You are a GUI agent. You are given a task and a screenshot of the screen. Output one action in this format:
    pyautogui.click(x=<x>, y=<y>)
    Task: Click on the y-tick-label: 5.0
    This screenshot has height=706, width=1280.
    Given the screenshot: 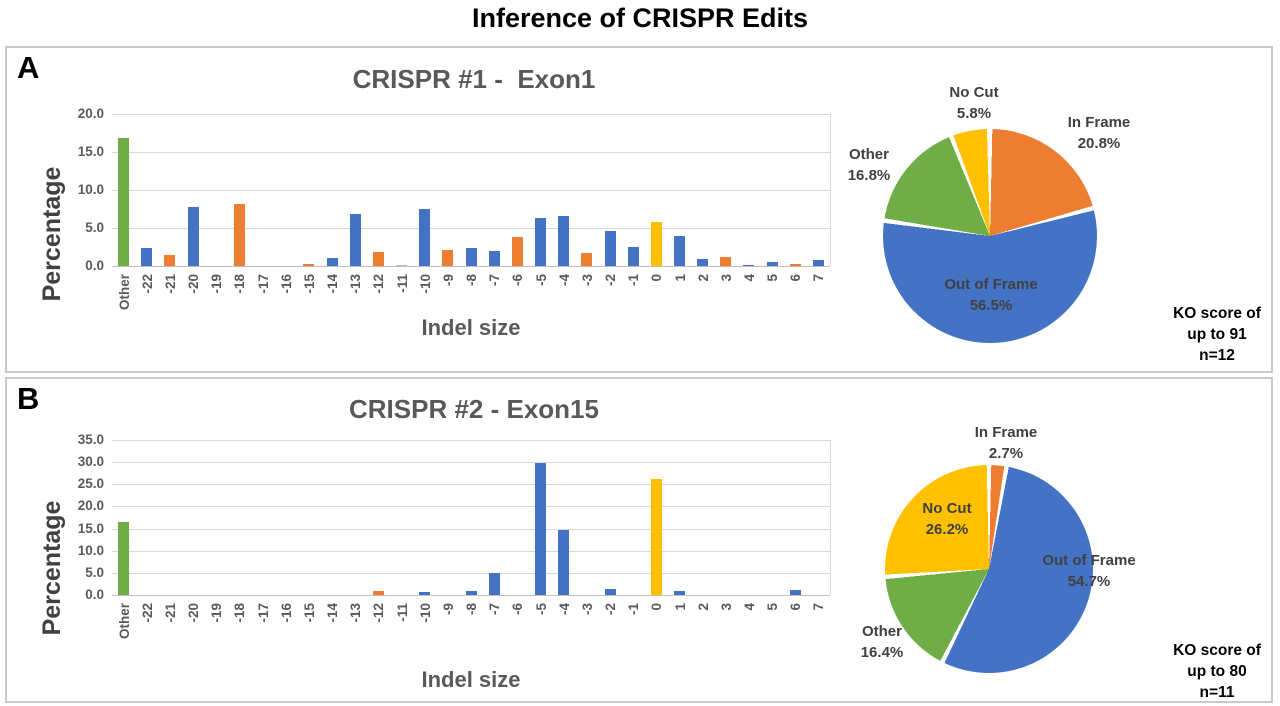 What is the action you would take?
    pyautogui.click(x=94, y=227)
    